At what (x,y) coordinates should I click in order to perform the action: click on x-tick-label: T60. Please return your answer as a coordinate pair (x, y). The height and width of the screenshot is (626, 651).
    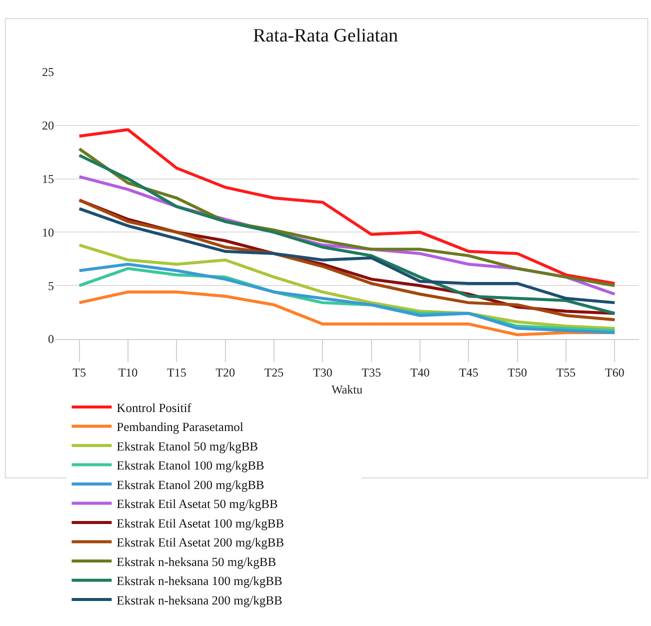
    Looking at the image, I should click on (614, 372).